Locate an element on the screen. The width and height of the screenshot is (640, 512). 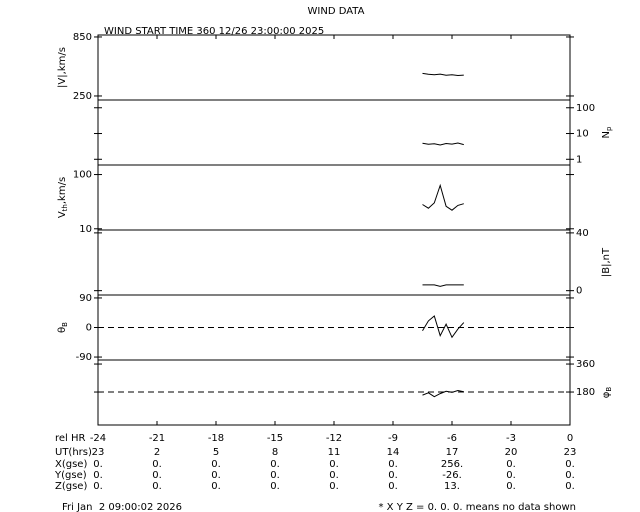
ephemeris-label: Y(gse) is located at coordinates (70, 475).